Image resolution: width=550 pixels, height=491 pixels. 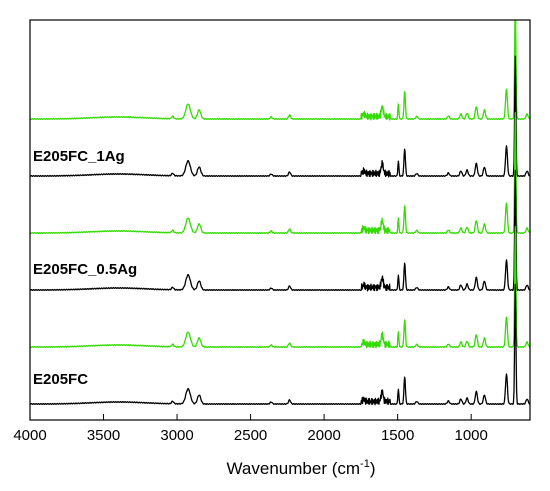 What do you see at coordinates (323, 435) in the screenshot?
I see `x-tick-label-2000: 2000` at bounding box center [323, 435].